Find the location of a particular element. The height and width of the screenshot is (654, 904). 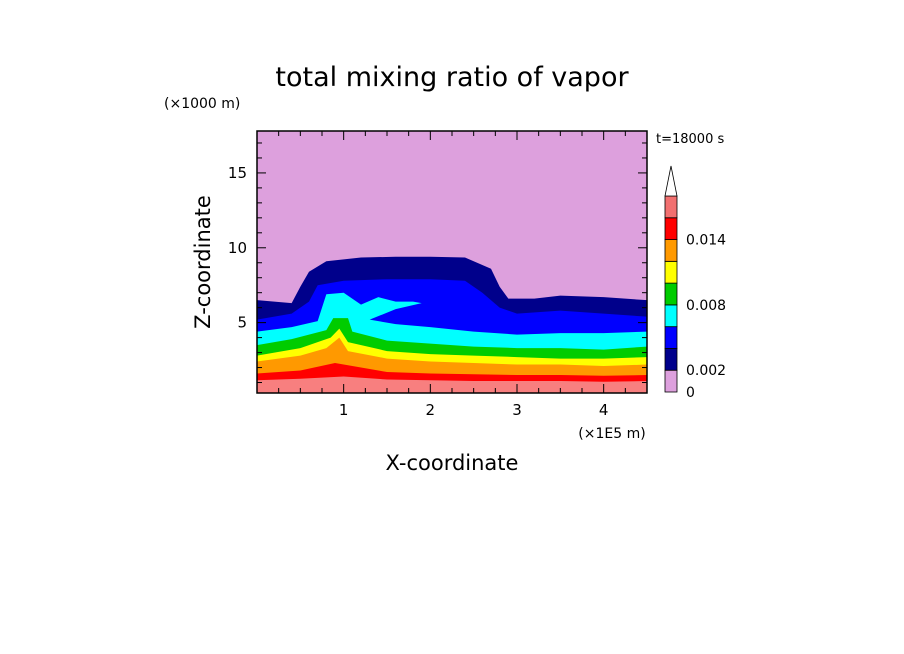

x-tick-label: 2 is located at coordinates (431, 410).